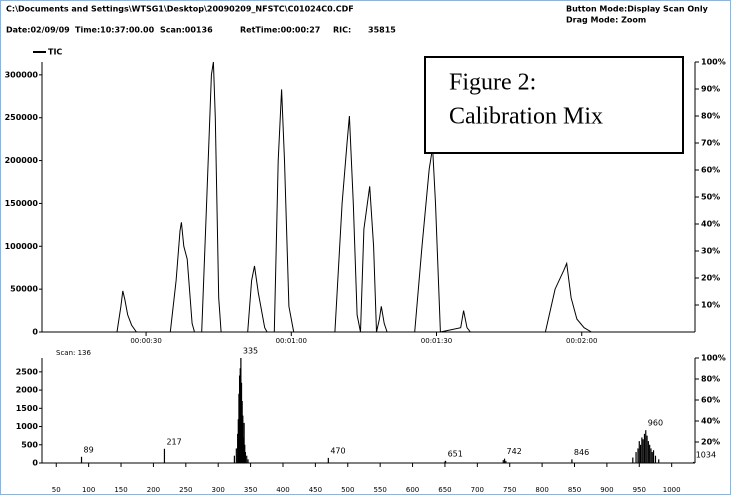 Image resolution: width=731 pixels, height=495 pixels. I want to click on x-tick-label: 200, so click(153, 490).